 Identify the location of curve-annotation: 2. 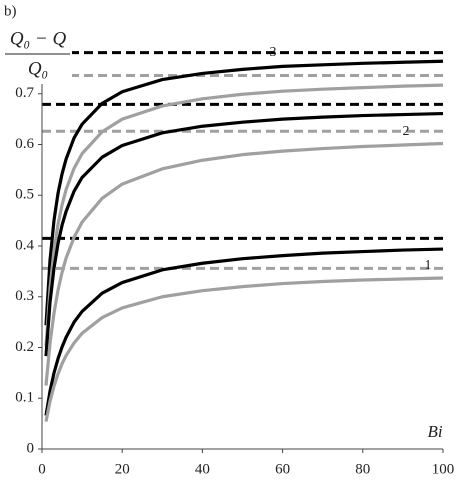
(406, 131).